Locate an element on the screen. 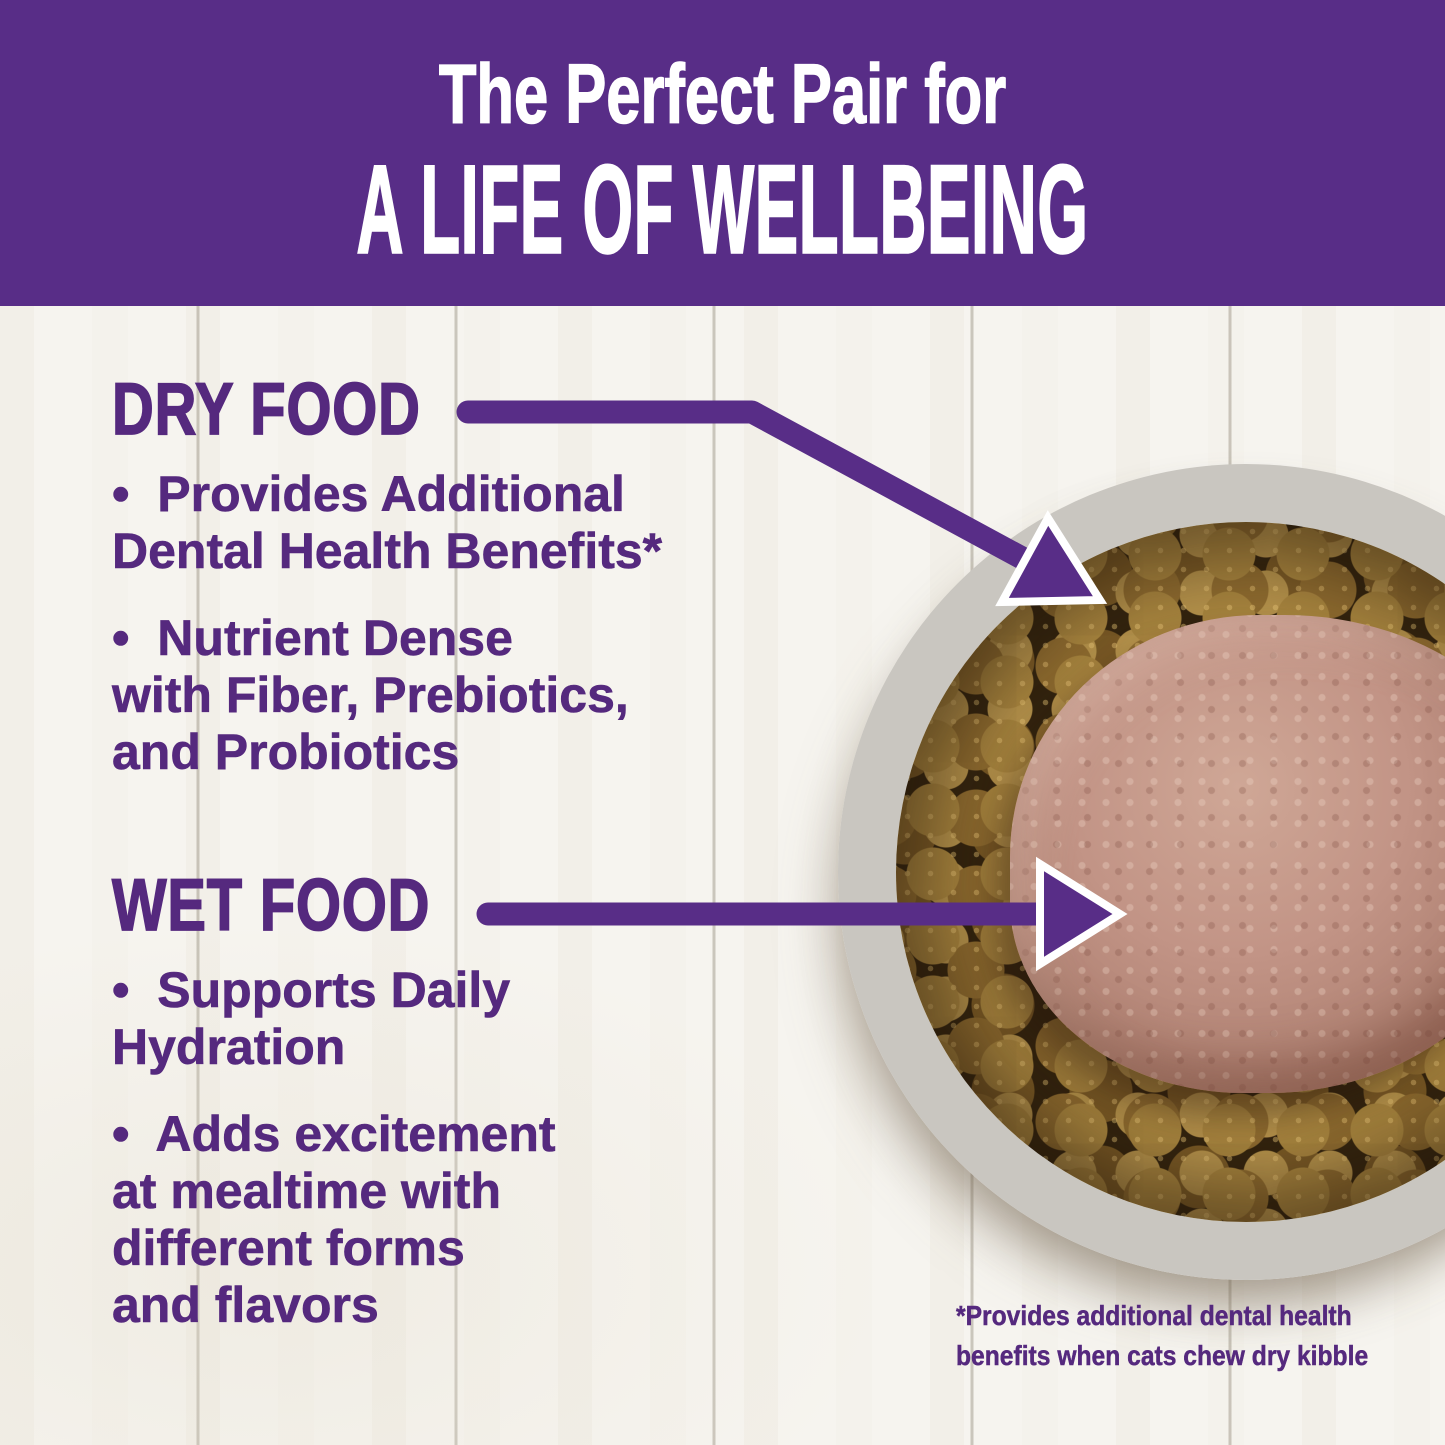 The image size is (1445, 1445). wet-food-bullet-hydration: • Supports Daily Hydration is located at coordinates (311, 1019).